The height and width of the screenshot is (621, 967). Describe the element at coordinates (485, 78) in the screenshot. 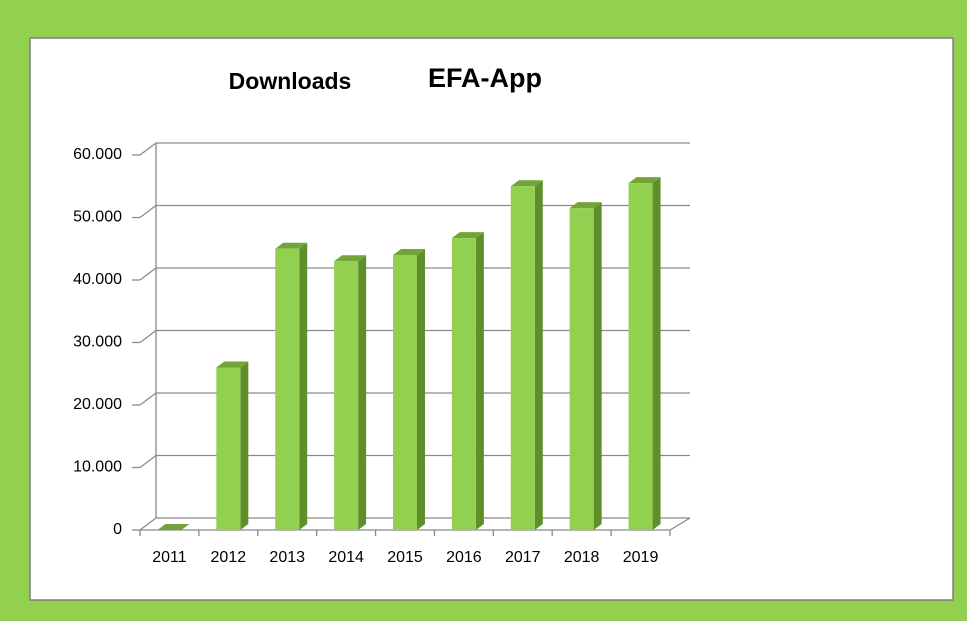

I see `chart-subtitle: EFA-App` at that location.